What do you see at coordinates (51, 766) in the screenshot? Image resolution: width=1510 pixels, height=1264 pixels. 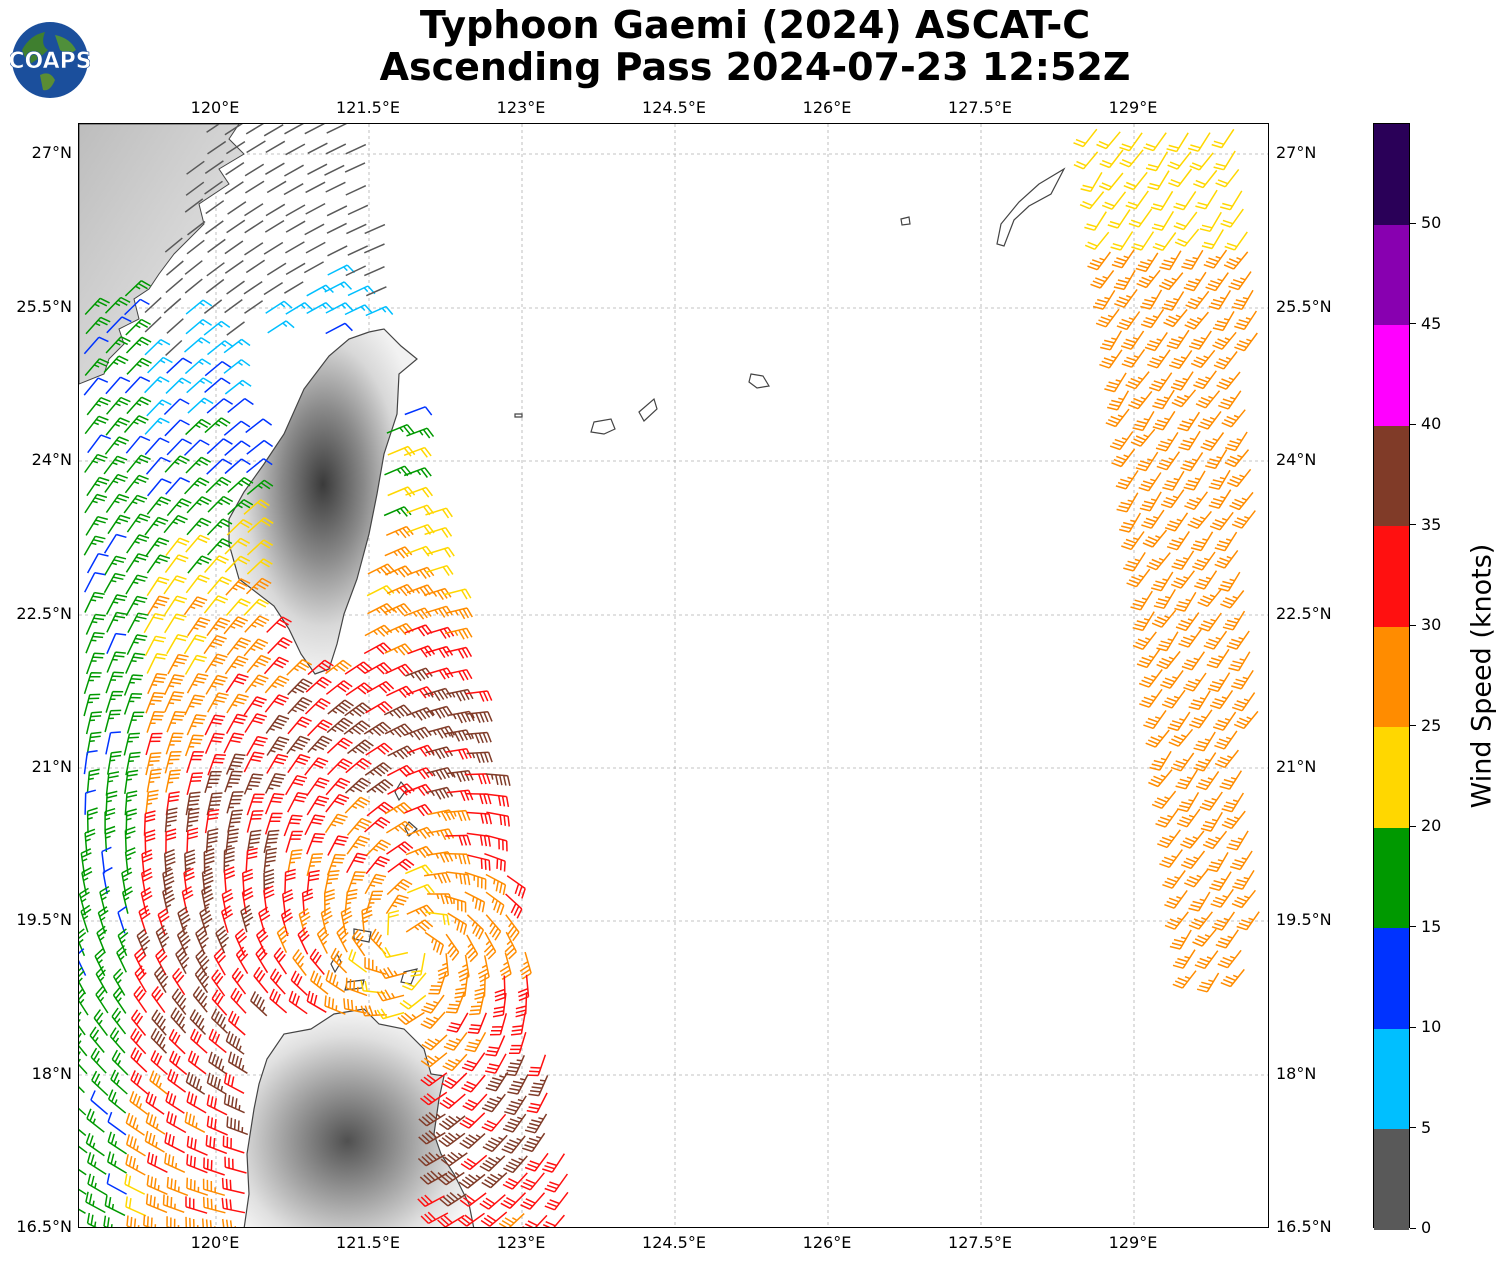 I see `lat-label-left: 21°N` at bounding box center [51, 766].